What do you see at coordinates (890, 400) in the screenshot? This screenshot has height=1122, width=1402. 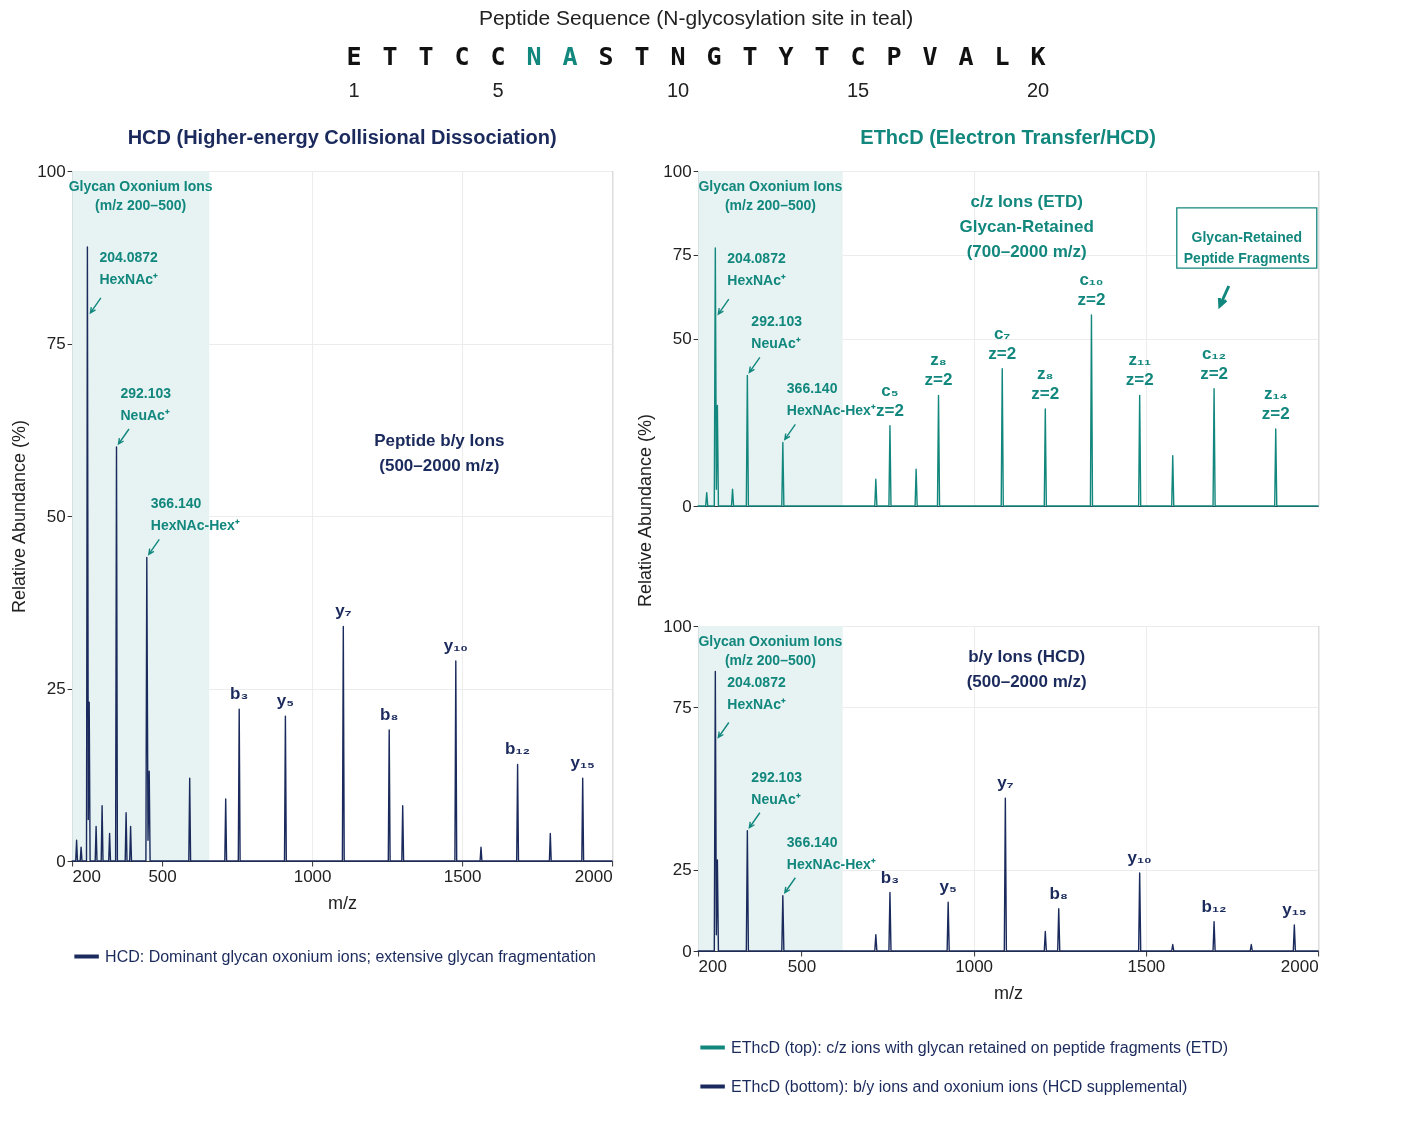 I see `annotation: c₅ z=2` at bounding box center [890, 400].